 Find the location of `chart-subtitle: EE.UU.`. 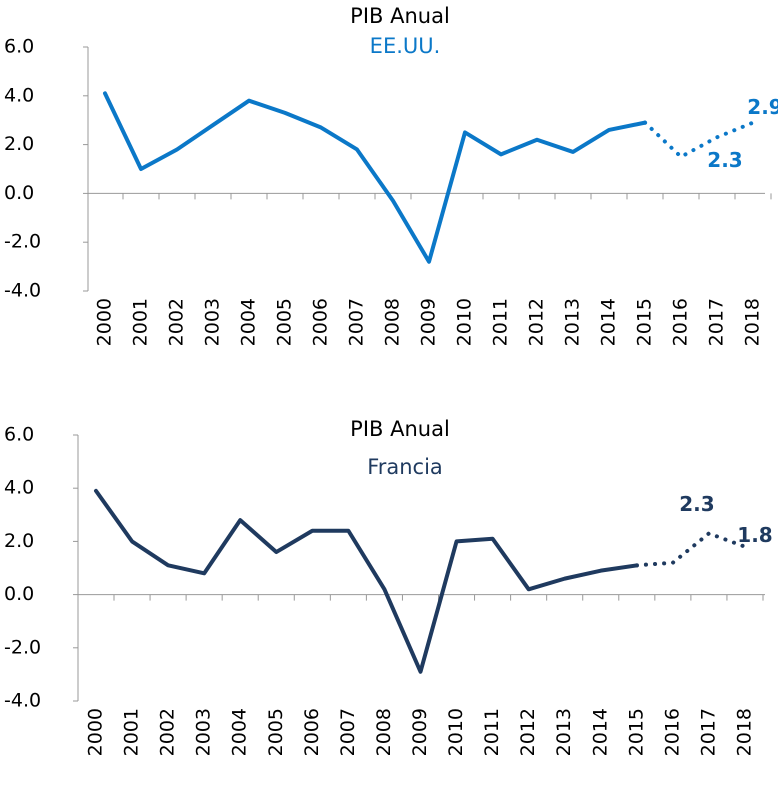

chart-subtitle: EE.UU. is located at coordinates (405, 46).